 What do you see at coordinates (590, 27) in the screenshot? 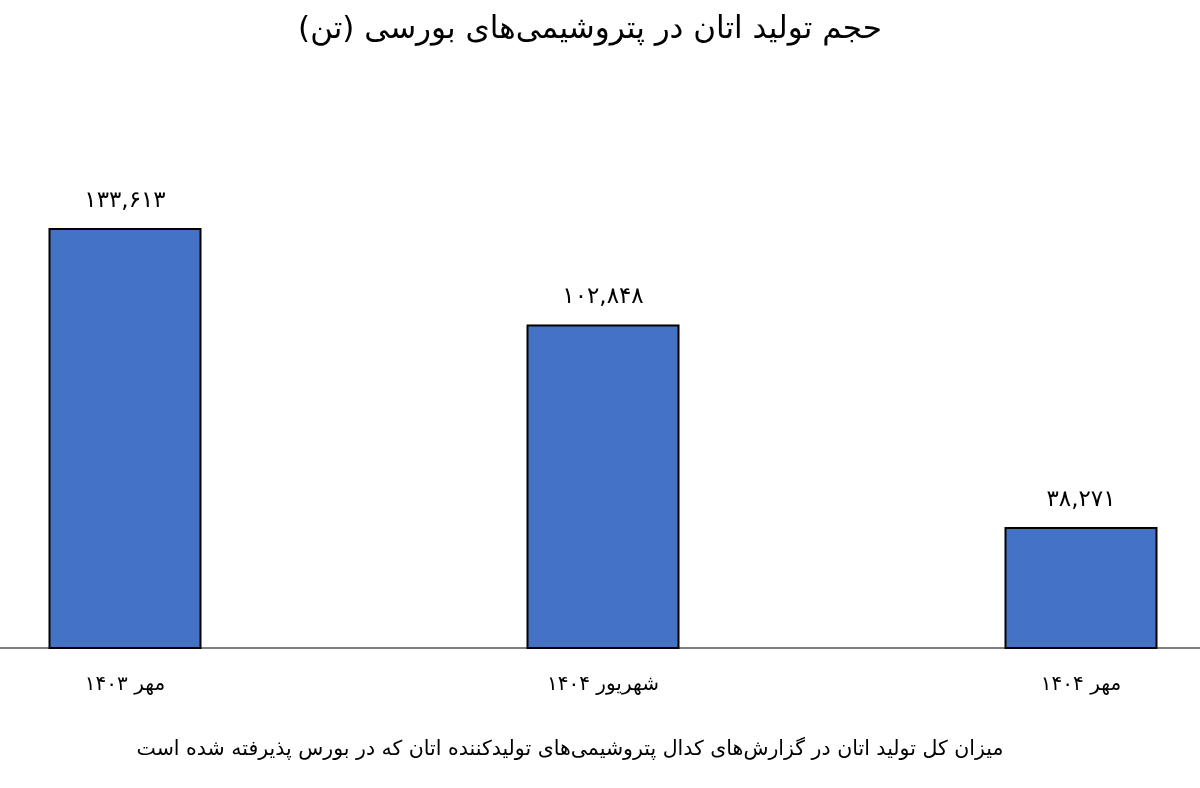
I see `title: حجم تولید اتان در پتروشیمی‌های بورسی (تن)` at bounding box center [590, 27].